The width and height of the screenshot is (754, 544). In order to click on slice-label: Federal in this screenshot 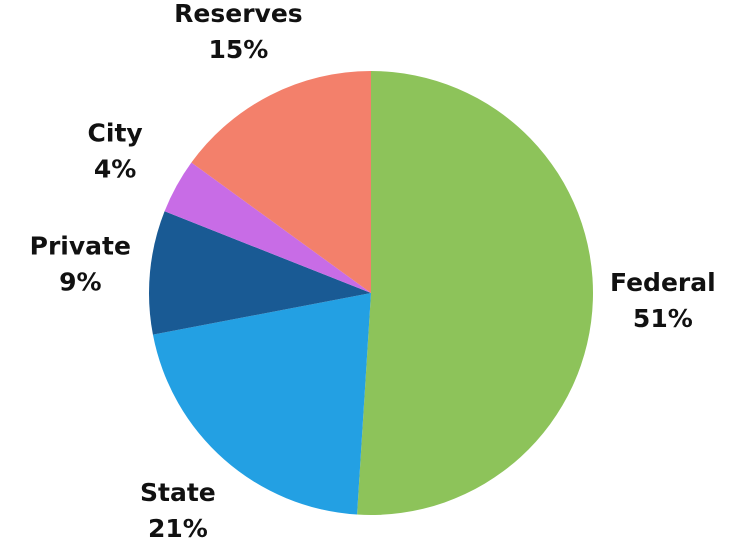, I will do `click(663, 282)`.